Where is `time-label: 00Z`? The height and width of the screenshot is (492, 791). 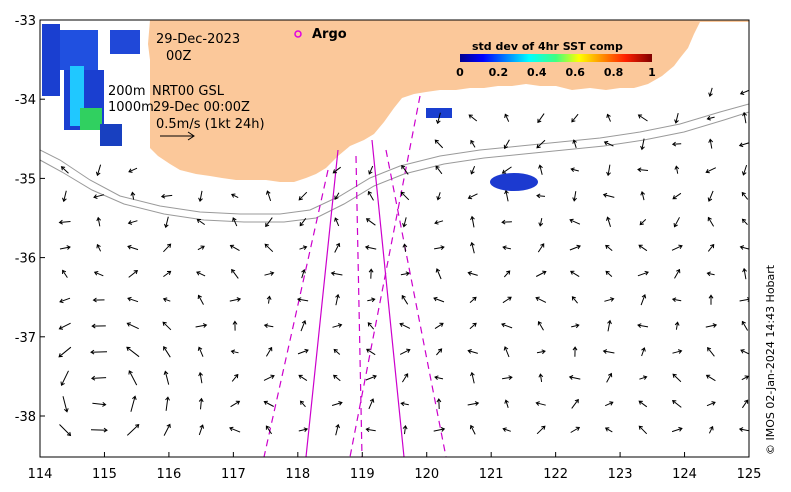 time-label: 00Z is located at coordinates (179, 56).